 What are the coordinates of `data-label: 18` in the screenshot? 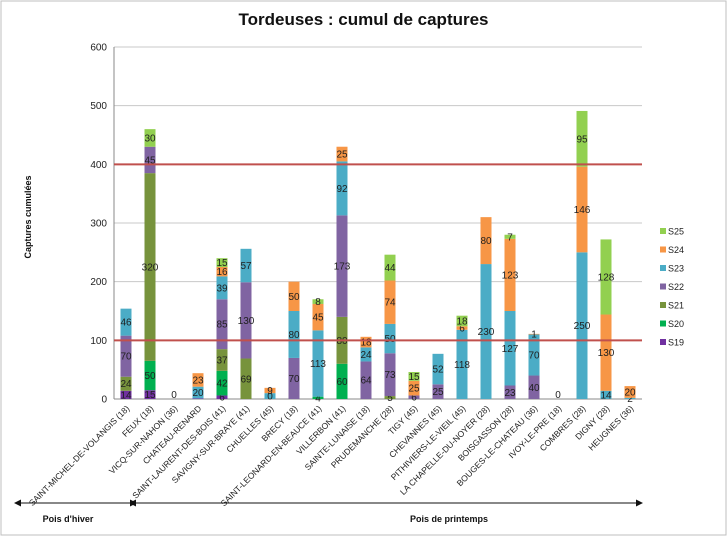 It's located at (462, 321).